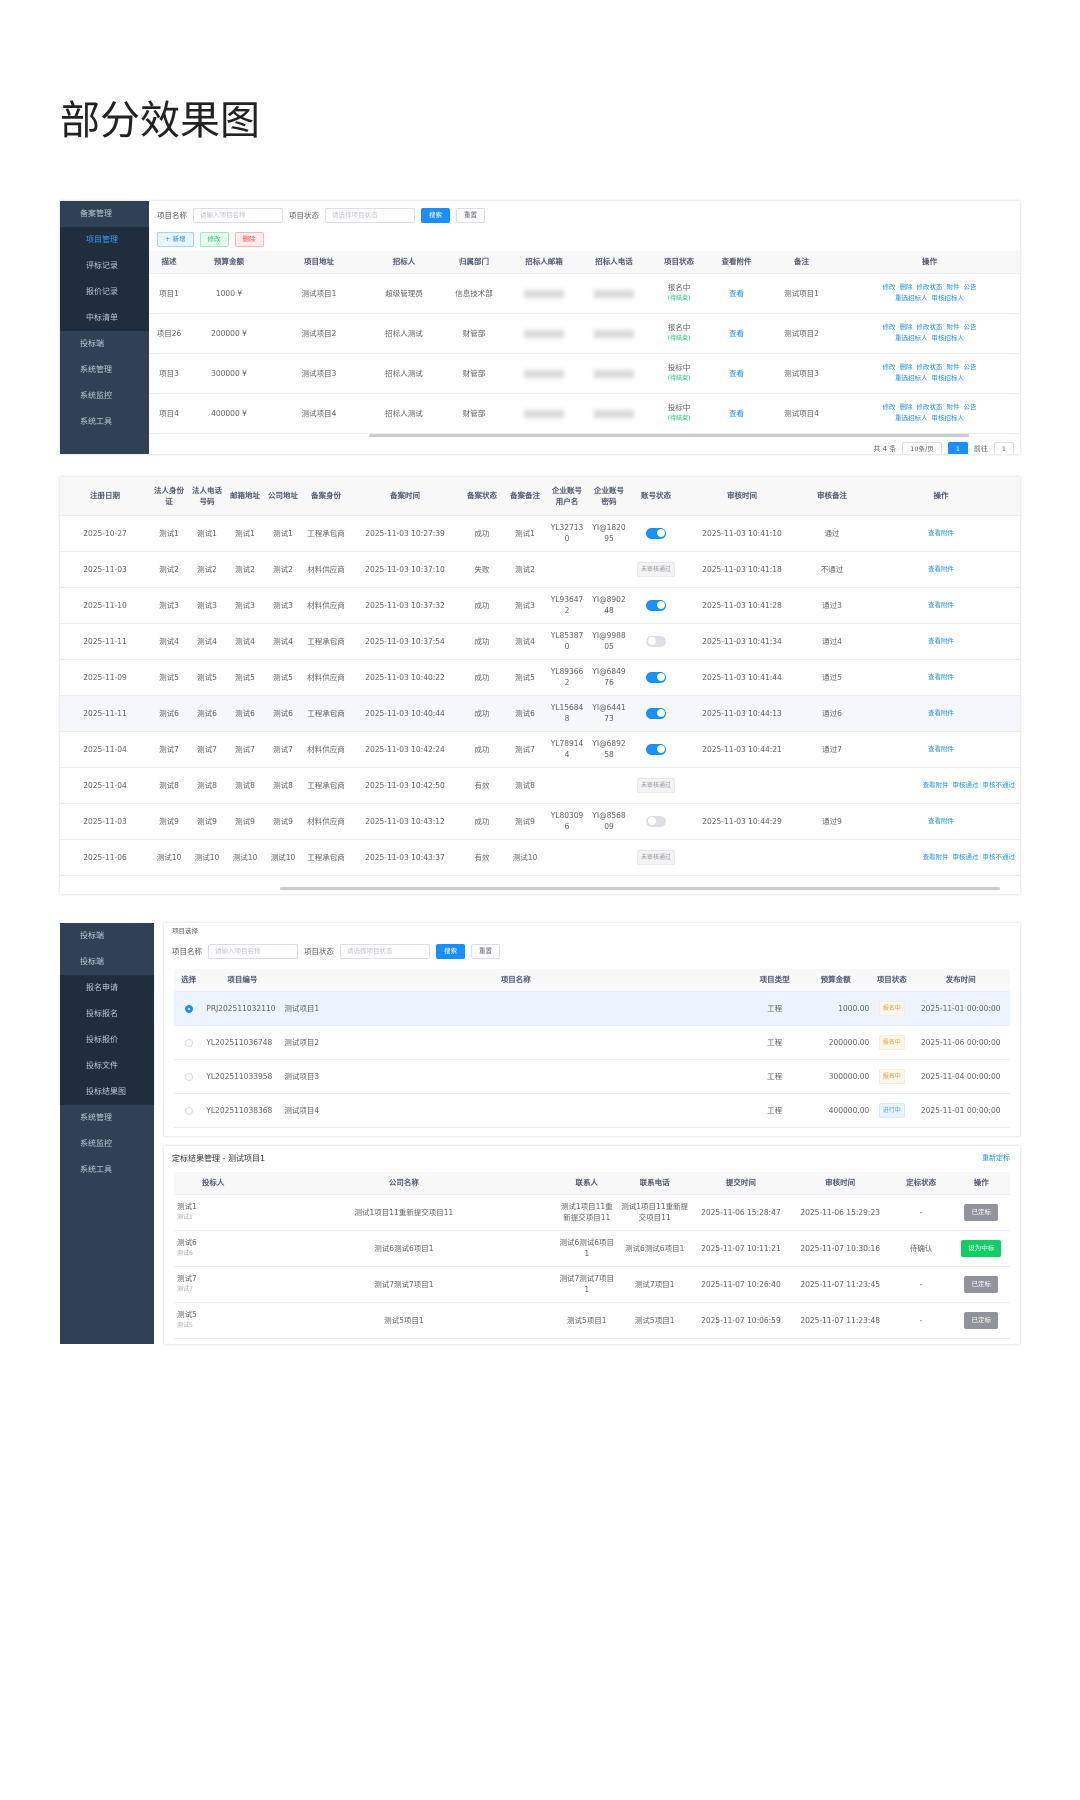  Describe the element at coordinates (96, 213) in the screenshot. I see `menu-item: 备案管理` at that location.